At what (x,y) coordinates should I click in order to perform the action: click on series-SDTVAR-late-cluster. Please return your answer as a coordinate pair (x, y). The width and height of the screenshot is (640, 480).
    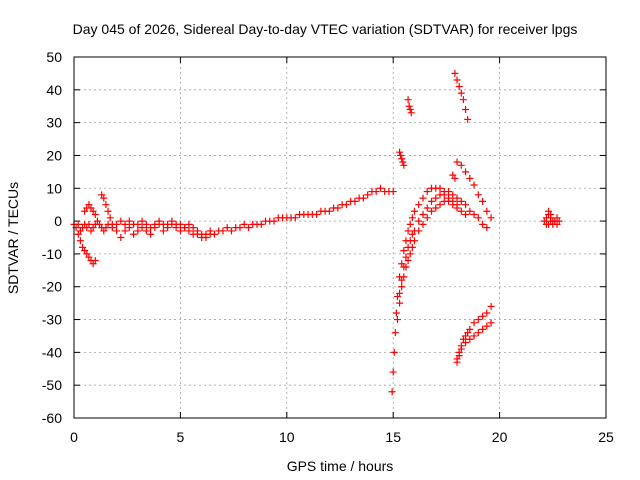
    Looking at the image, I should click on (551, 217).